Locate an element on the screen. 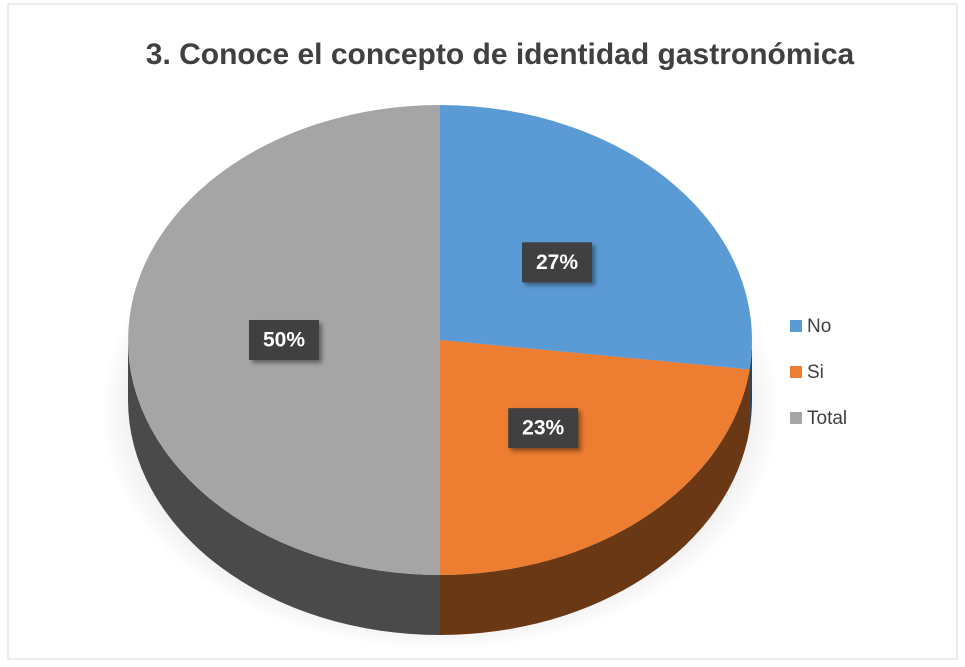  legend-label: No is located at coordinates (819, 326).